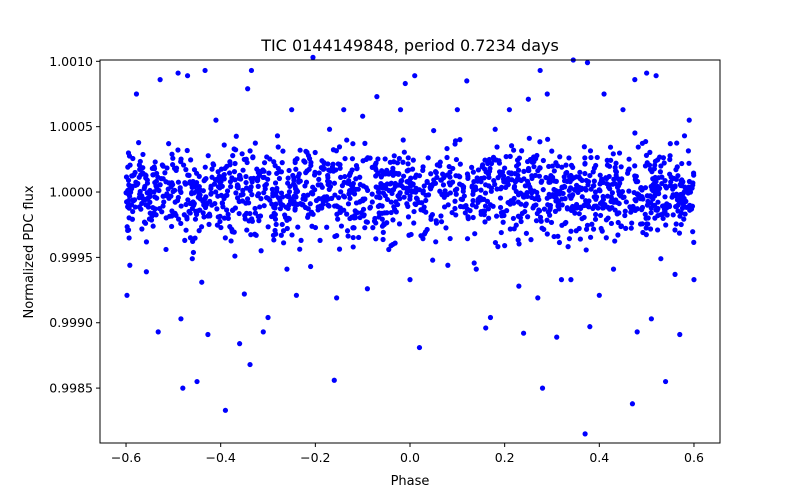 The height and width of the screenshot is (500, 800). I want to click on chart-title: TIC 0144149848, period 0.7234 days, so click(409, 45).